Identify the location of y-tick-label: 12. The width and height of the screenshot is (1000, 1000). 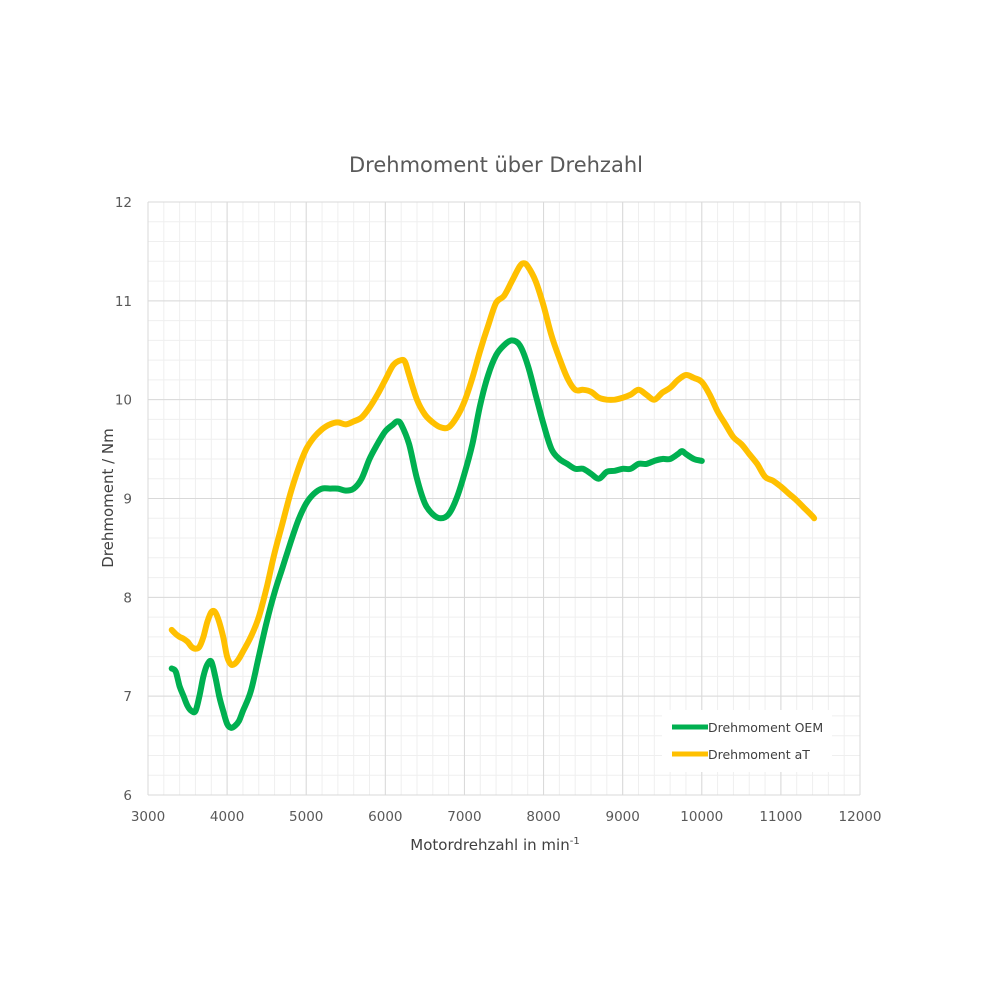
(123, 203).